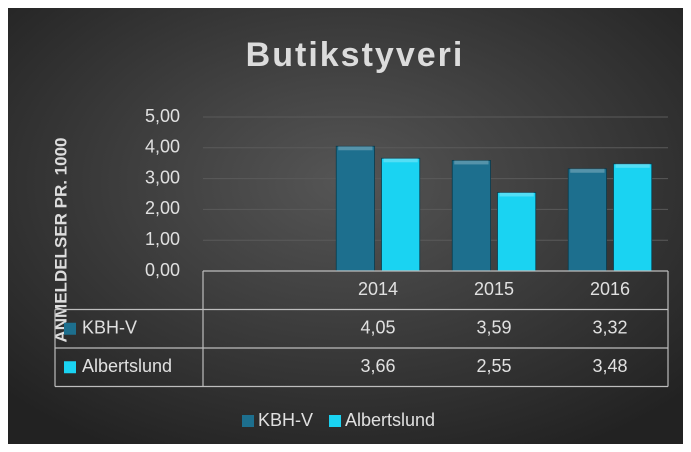 This screenshot has width=691, height=452. I want to click on table-value: 3,66, so click(377, 366).